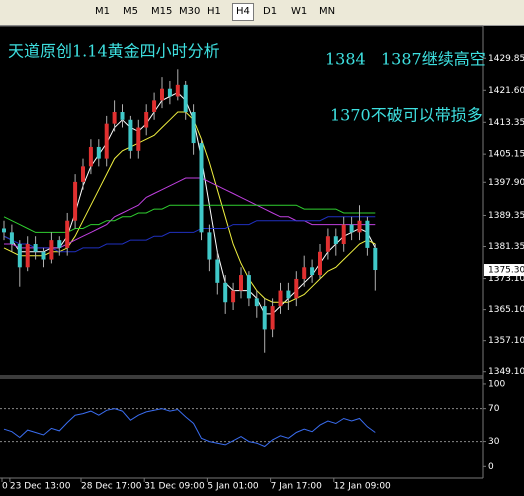 The height and width of the screenshot is (496, 524). I want to click on y-tick-label: 1373.10, so click(506, 279).